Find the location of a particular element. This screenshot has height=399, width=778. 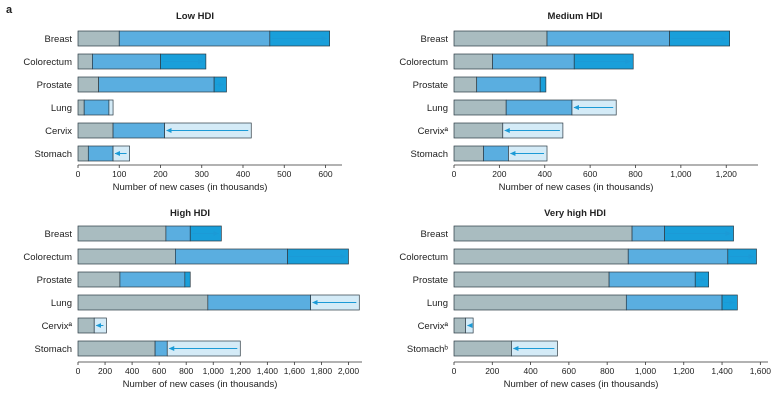

x-tick-label: 100 is located at coordinates (119, 174).